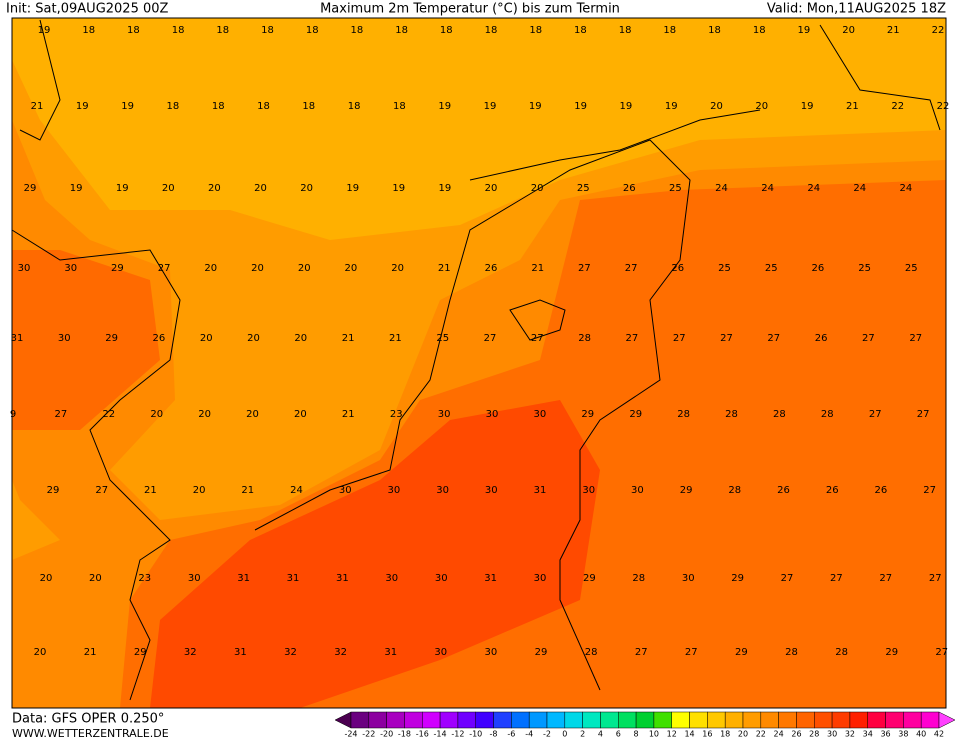  Describe the element at coordinates (479, 9) in the screenshot. I see `header-bg` at that location.